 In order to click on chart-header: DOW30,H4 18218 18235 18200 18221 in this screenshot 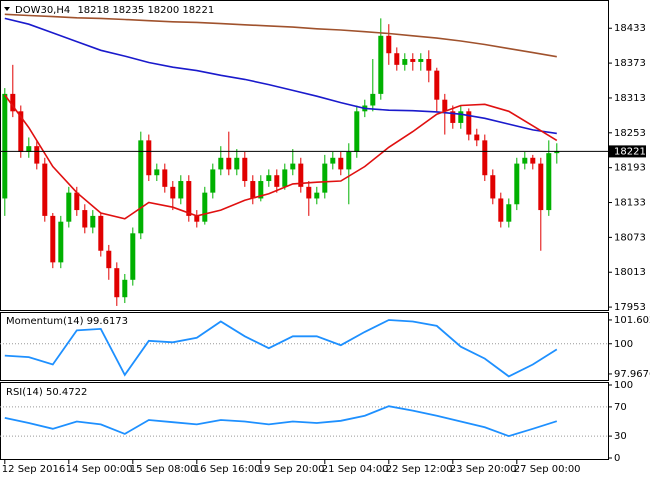, I will do `click(114, 10)`.